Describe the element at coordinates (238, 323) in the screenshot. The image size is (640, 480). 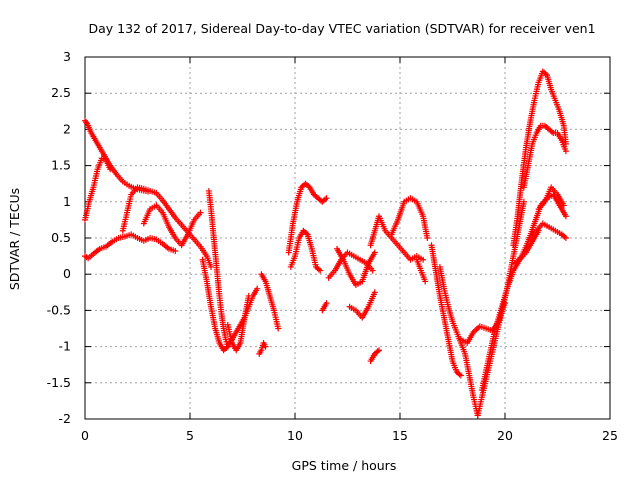
I see `series-track-h` at that location.